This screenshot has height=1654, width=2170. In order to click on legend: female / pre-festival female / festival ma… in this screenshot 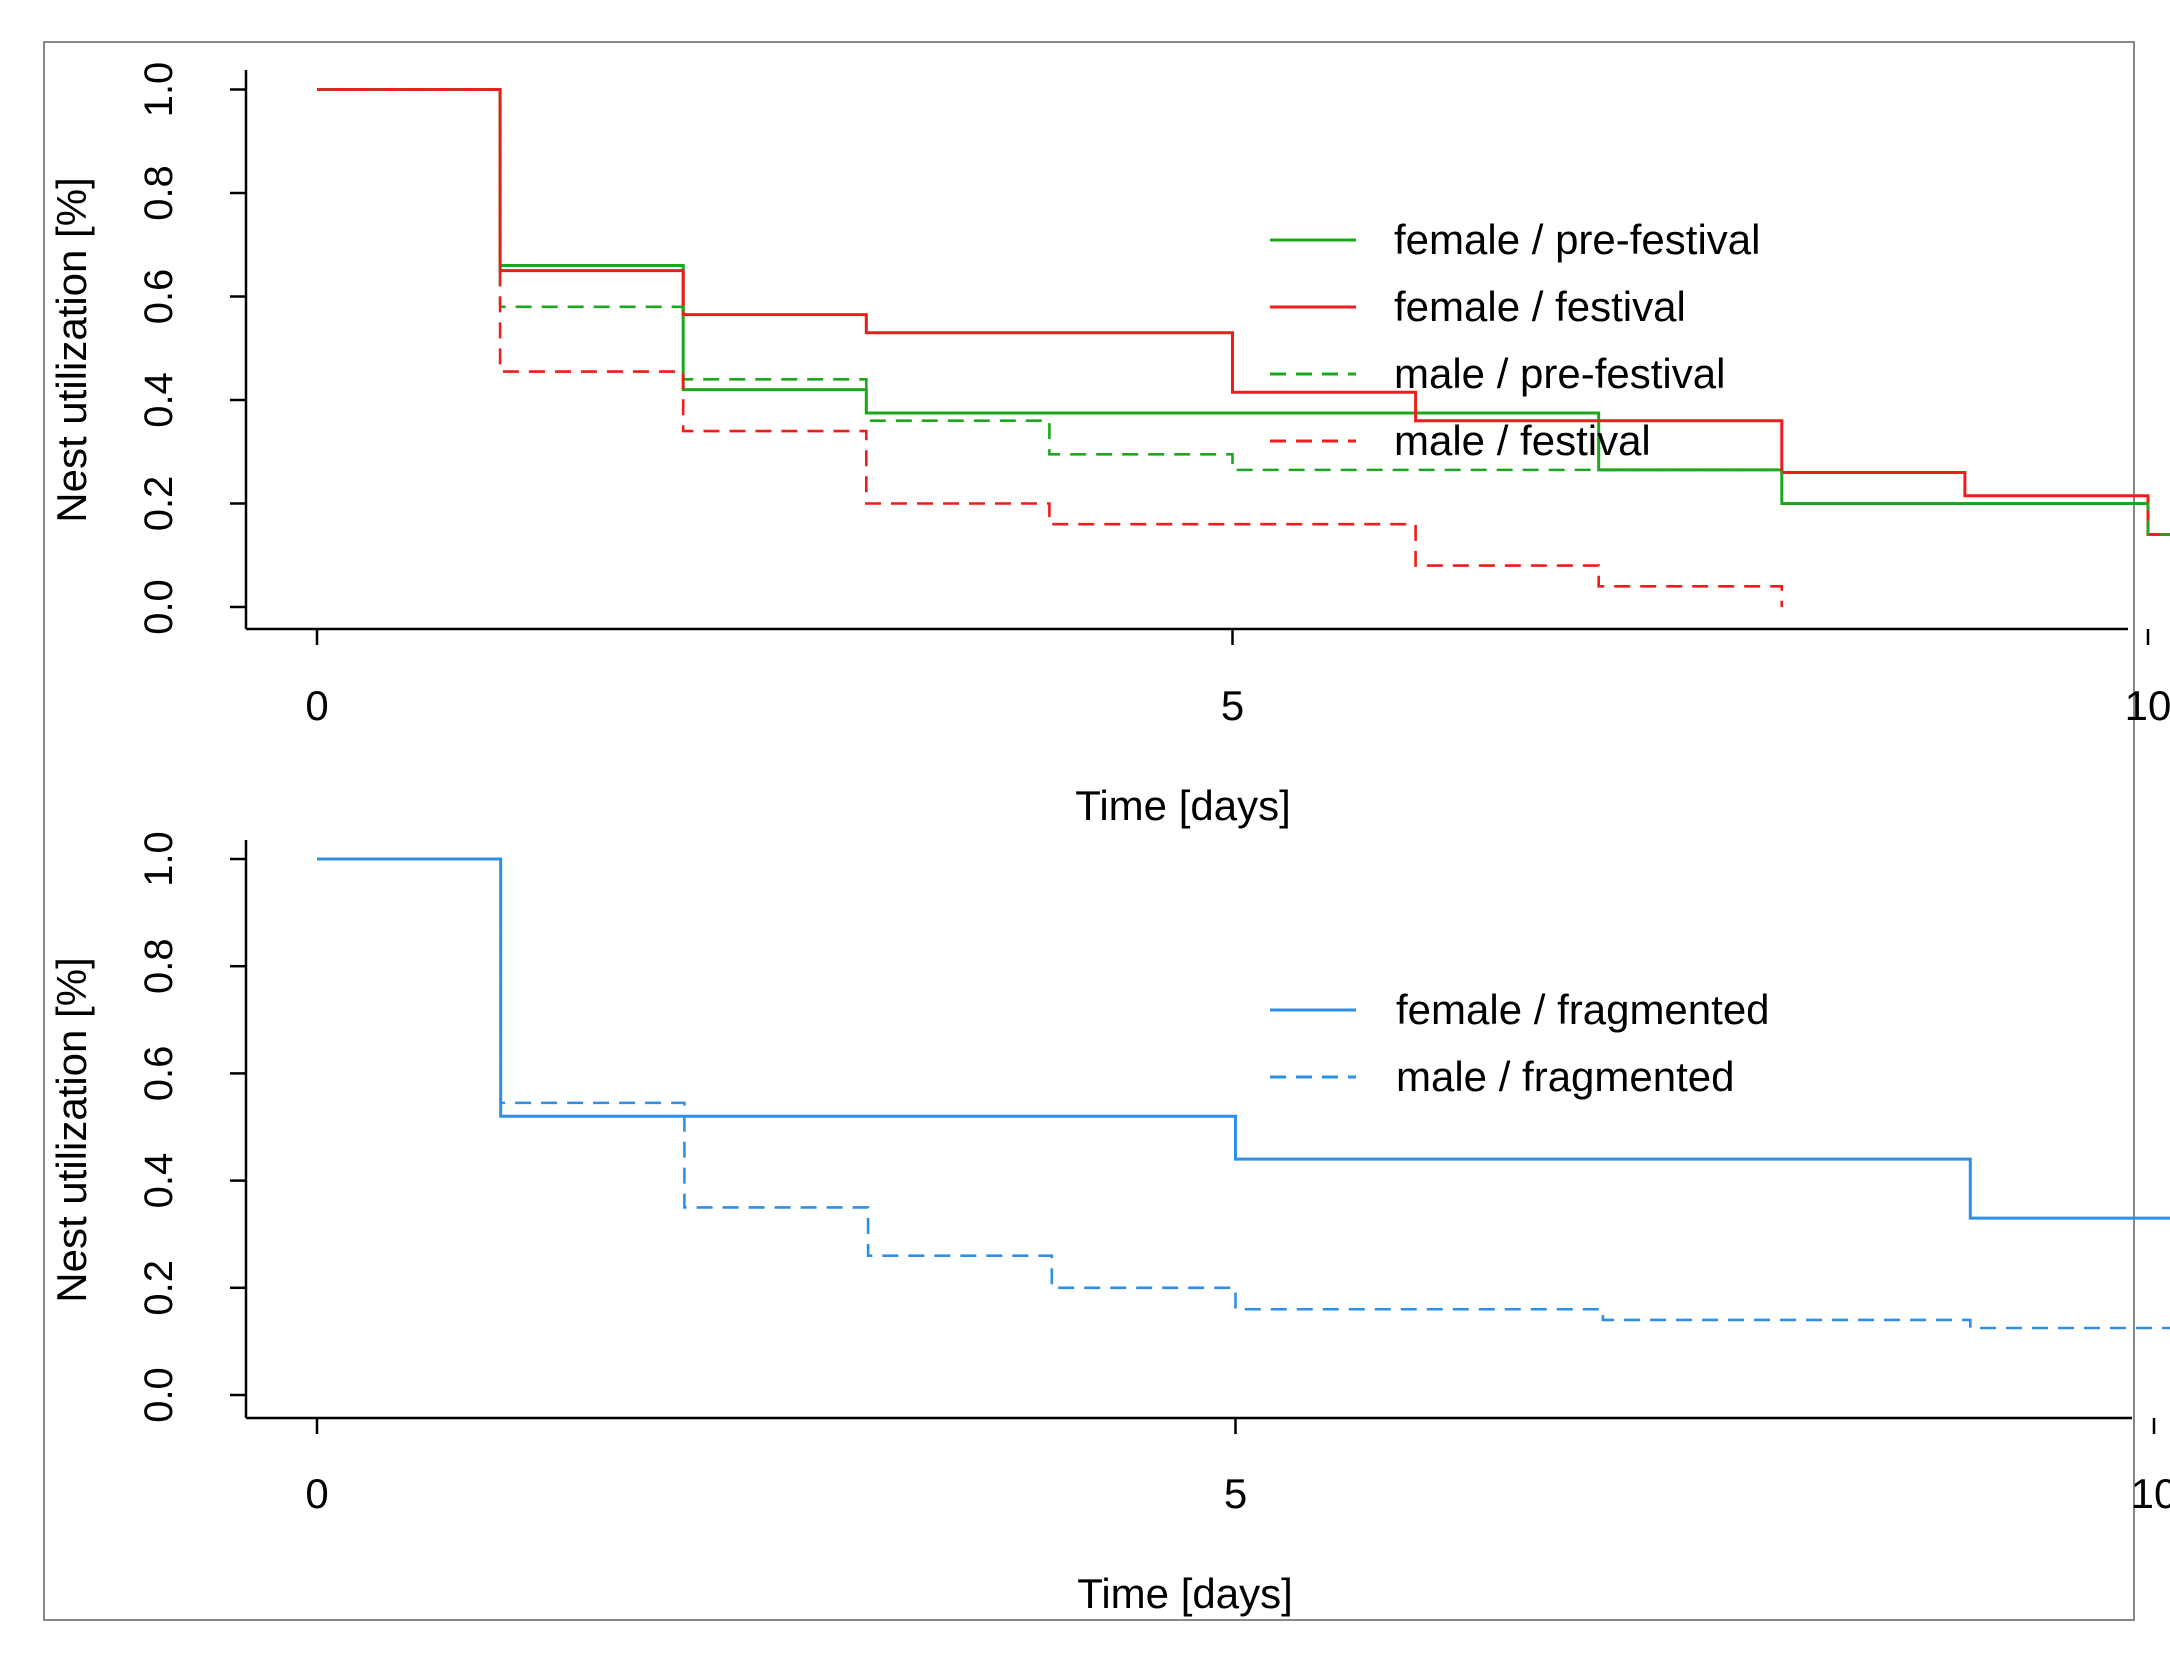, I will do `click(1515, 340)`.